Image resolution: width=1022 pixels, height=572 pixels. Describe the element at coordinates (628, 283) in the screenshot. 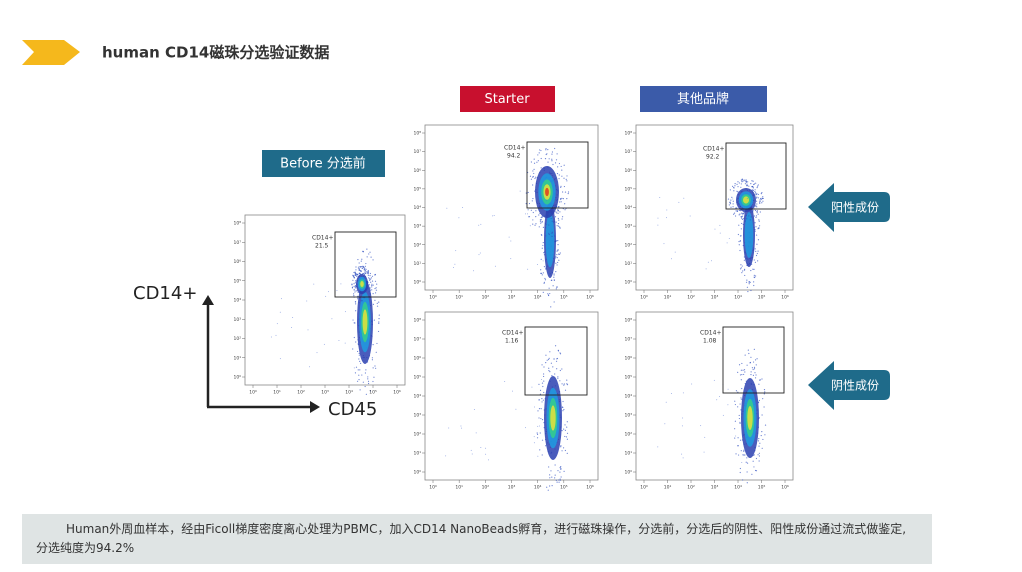

I see `y-tick-label: 10⁰` at that location.